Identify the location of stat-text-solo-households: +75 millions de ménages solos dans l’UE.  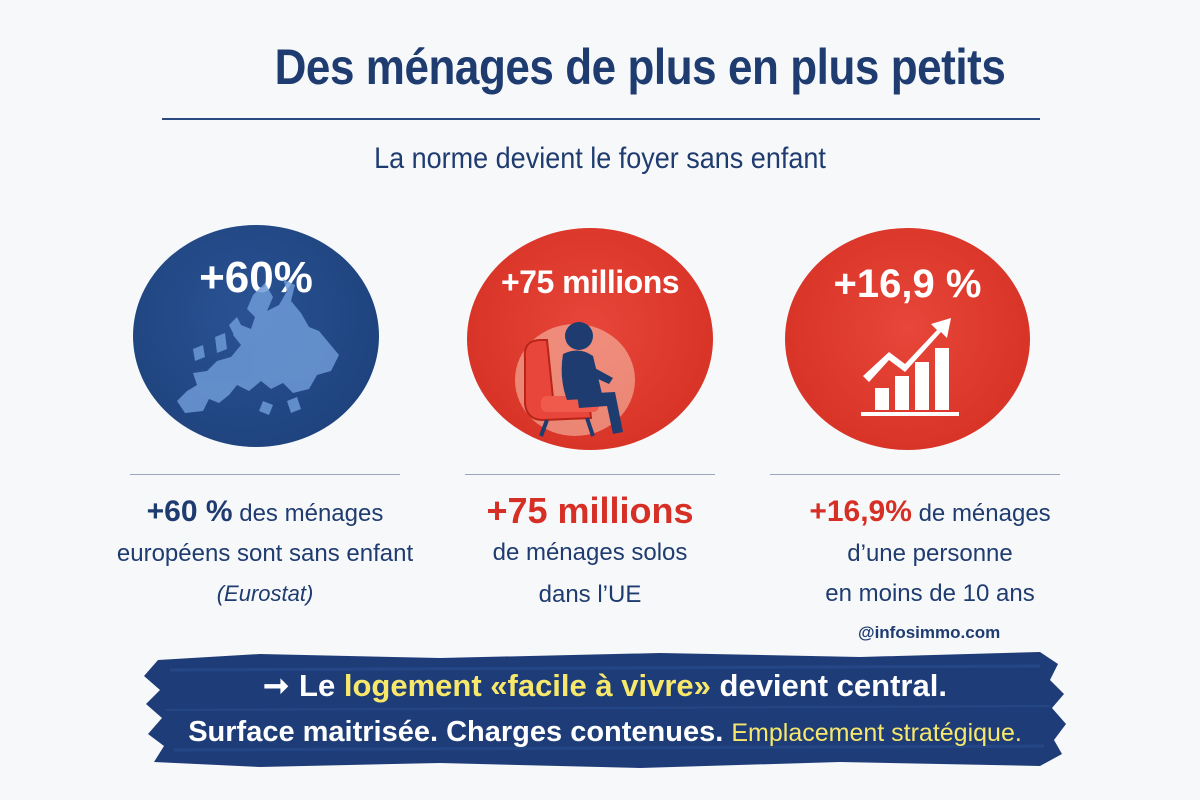
(590, 553).